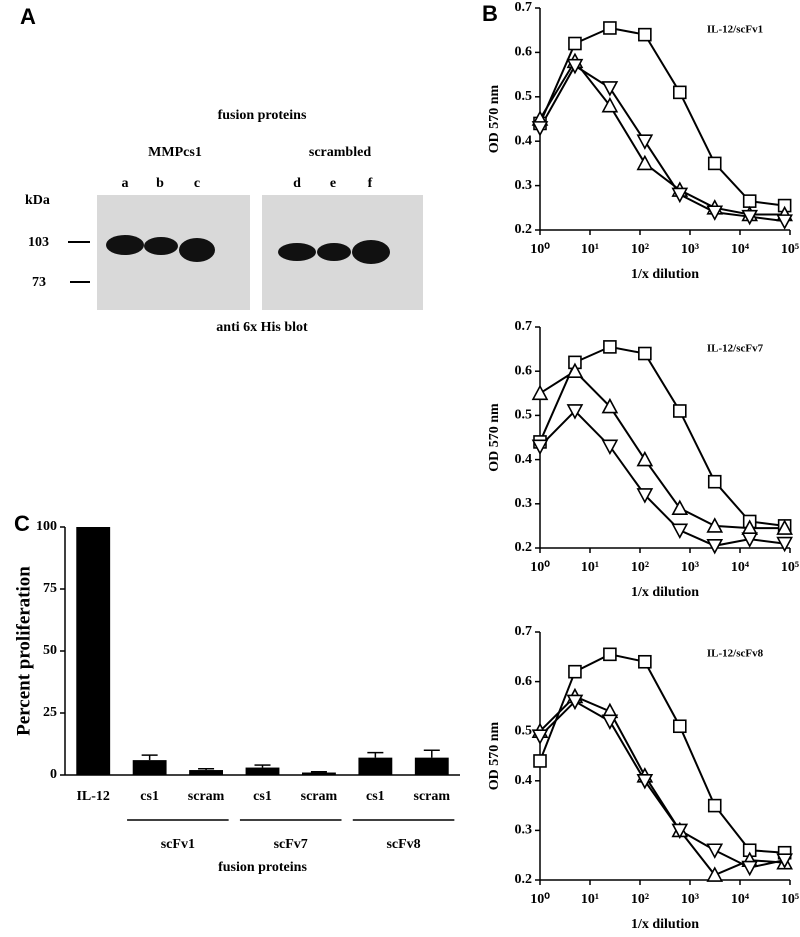  I want to click on lane-label: d, so click(297, 183).